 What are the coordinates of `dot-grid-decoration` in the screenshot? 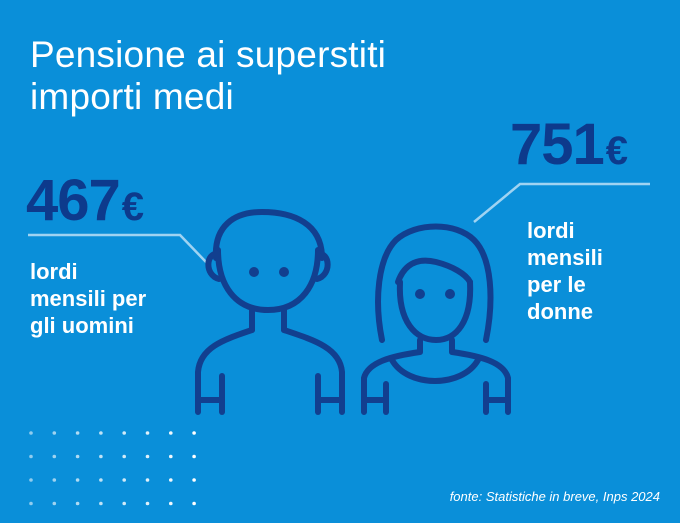 It's located at (112, 468).